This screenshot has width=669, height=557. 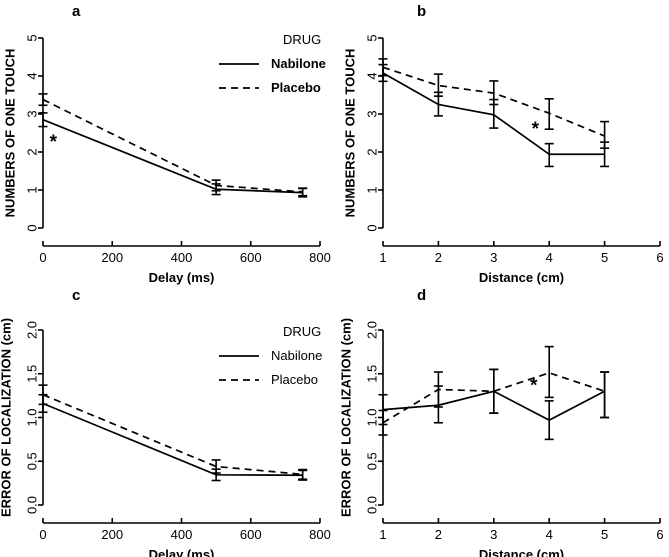 What do you see at coordinates (182, 277) in the screenshot?
I see `x-axis-title-a: Delay (ms)` at bounding box center [182, 277].